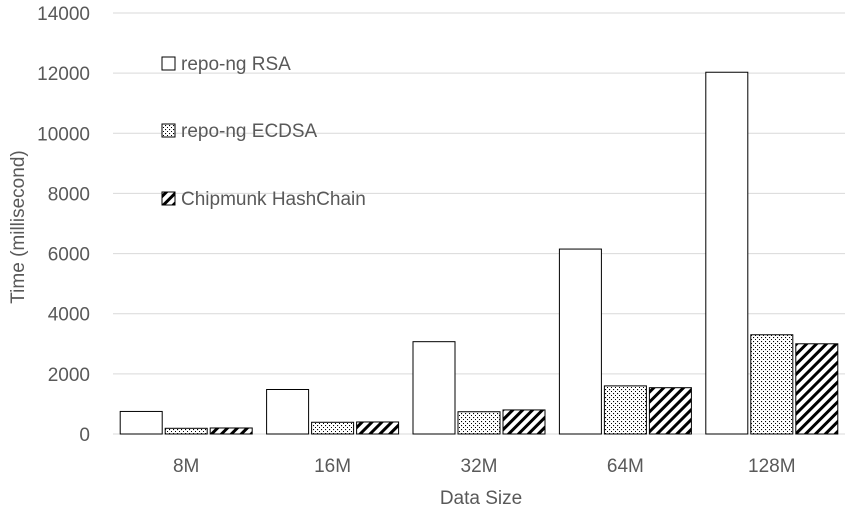 The image size is (849, 510). I want to click on y-tick-label: 2000, so click(69, 375).